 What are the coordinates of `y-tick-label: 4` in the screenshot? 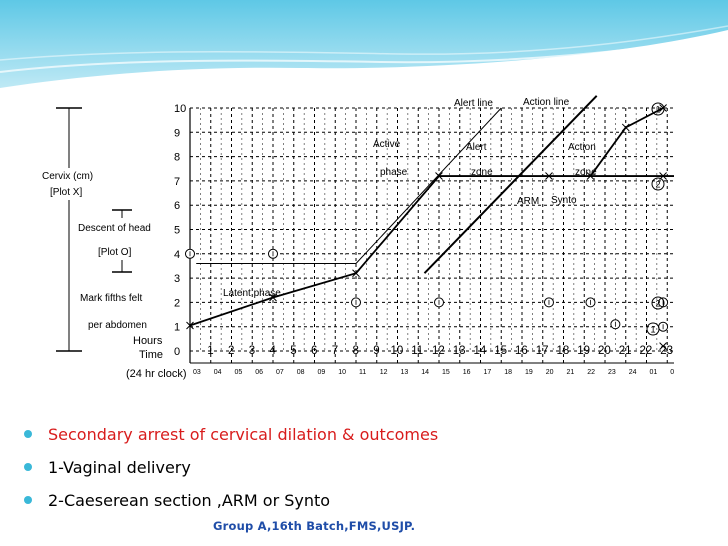 It's located at (177, 255).